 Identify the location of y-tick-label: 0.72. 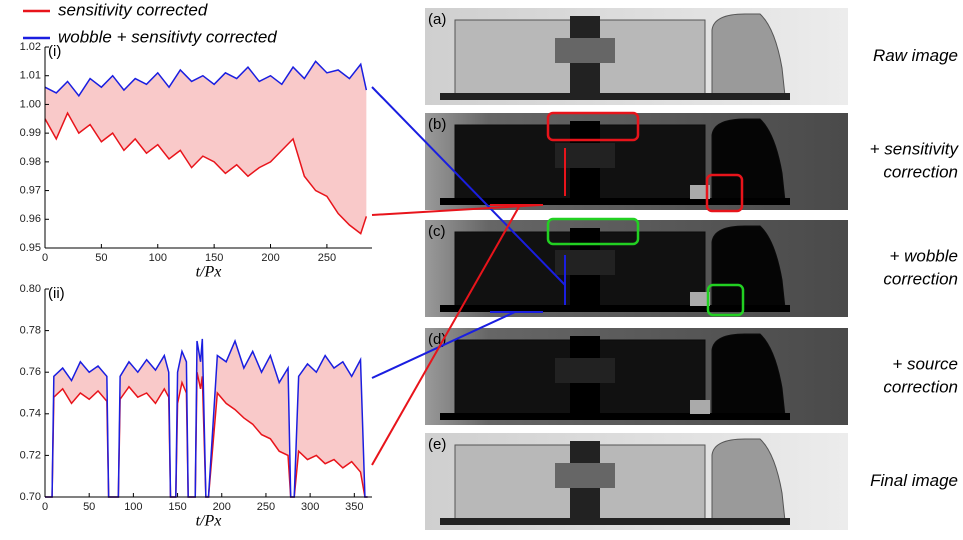
(30, 455).